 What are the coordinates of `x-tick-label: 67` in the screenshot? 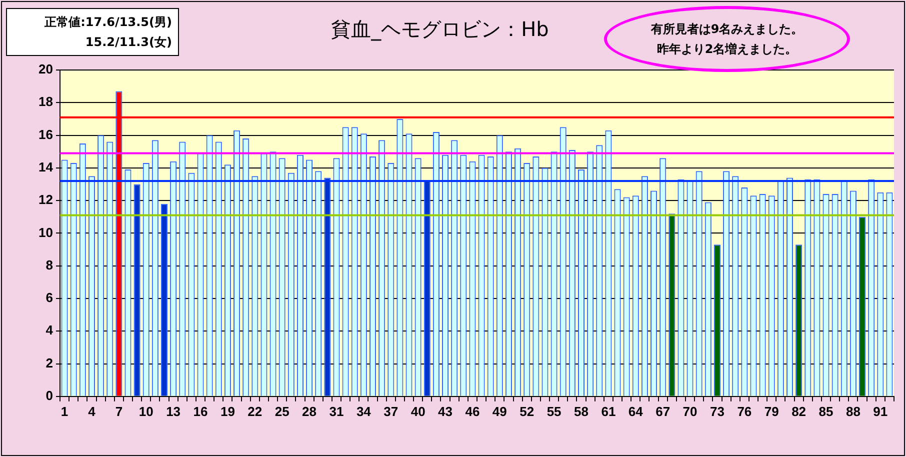 It's located at (663, 411).